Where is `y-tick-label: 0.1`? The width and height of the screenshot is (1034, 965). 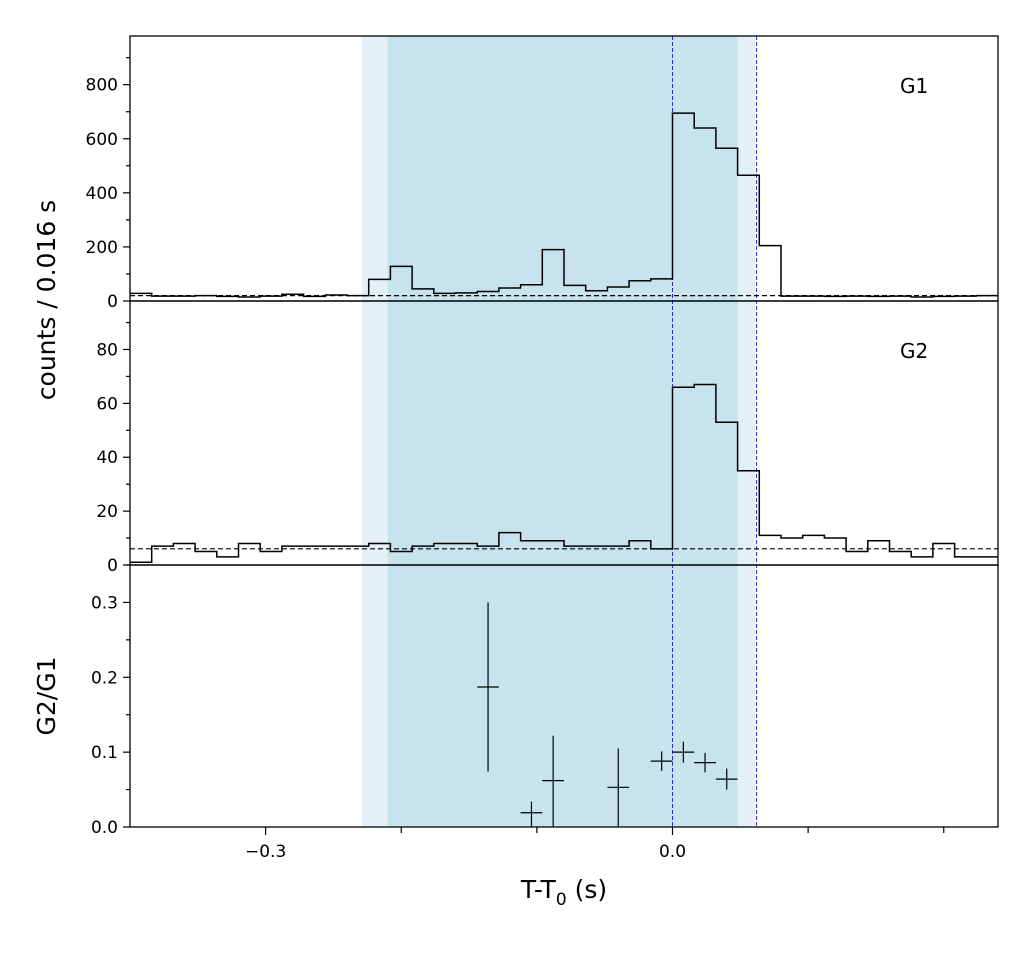
y-tick-label: 0.1 is located at coordinates (104, 753).